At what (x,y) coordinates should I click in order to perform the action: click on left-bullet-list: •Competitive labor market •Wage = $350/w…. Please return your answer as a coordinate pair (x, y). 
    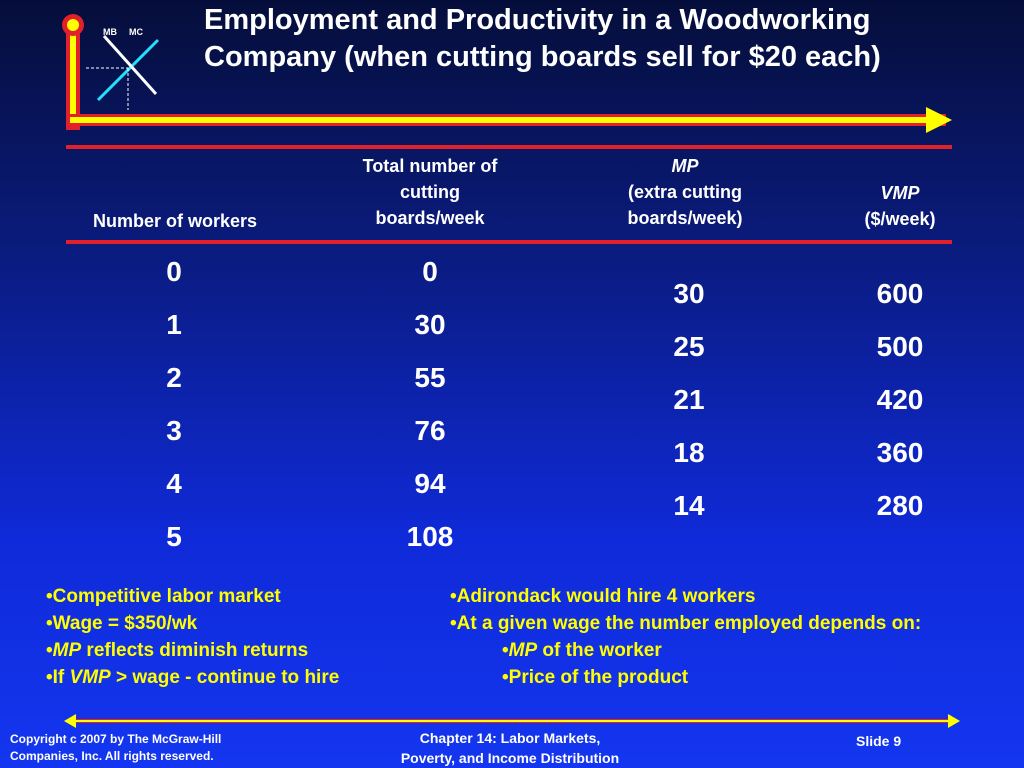
    Looking at the image, I should click on (192, 637).